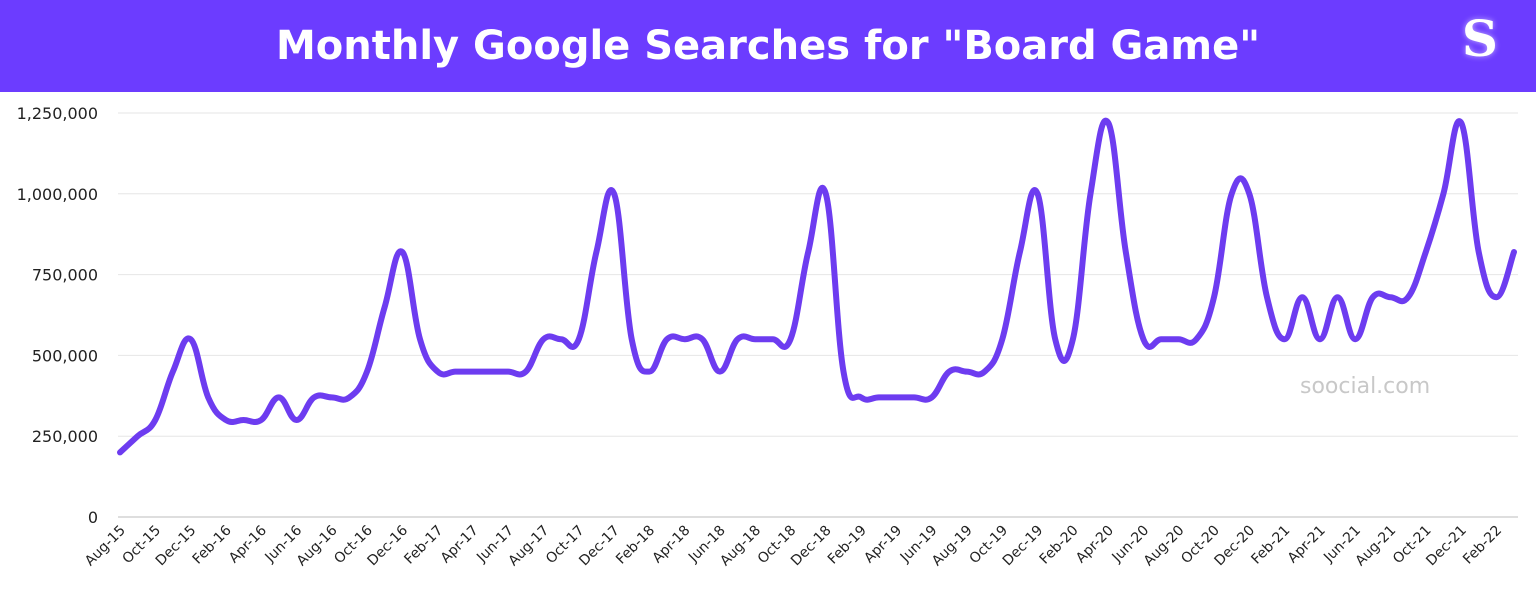 The width and height of the screenshot is (1536, 600). I want to click on x-tick-label: Apr-18, so click(672, 545).